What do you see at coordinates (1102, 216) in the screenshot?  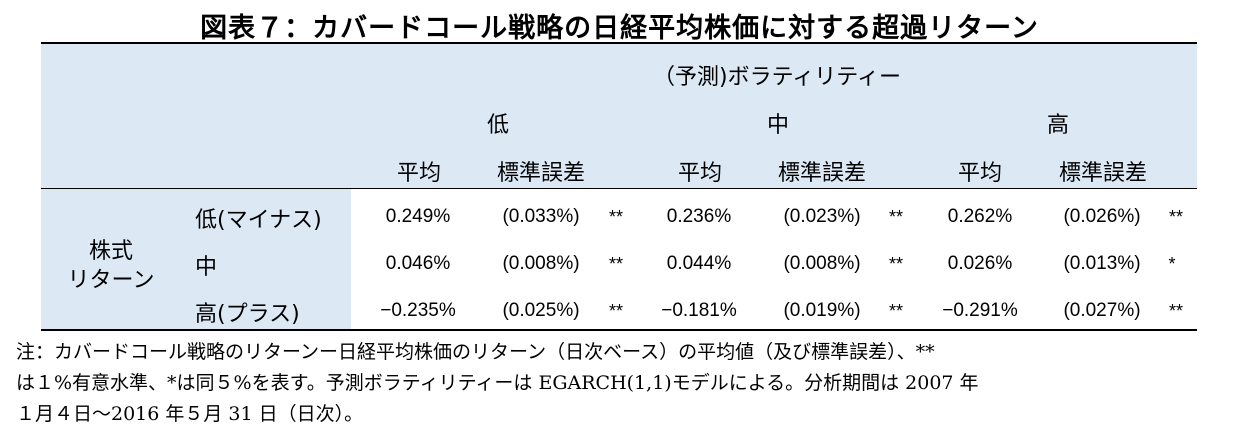 I see `cell-se: (0.026%)` at bounding box center [1102, 216].